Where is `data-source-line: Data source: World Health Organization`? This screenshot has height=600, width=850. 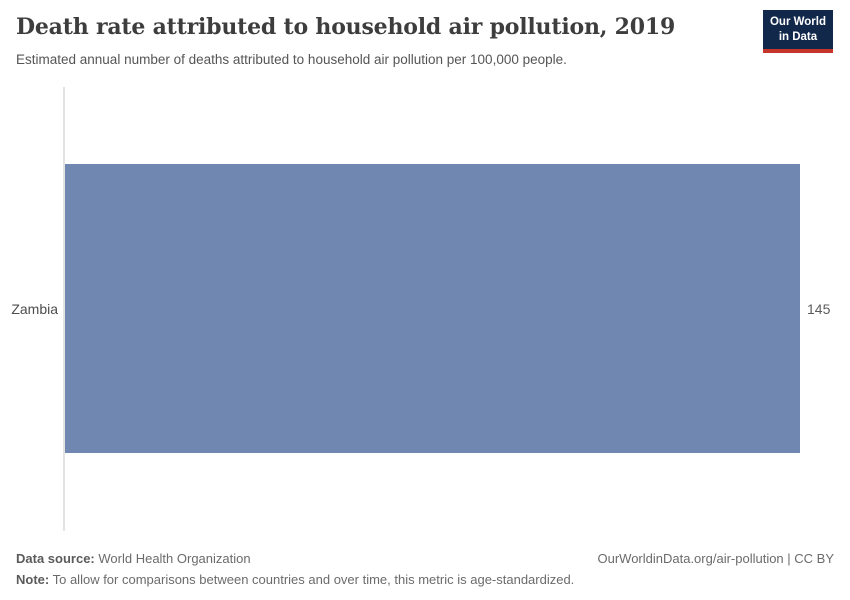 data-source-line: Data source: World Health Organization is located at coordinates (425, 558).